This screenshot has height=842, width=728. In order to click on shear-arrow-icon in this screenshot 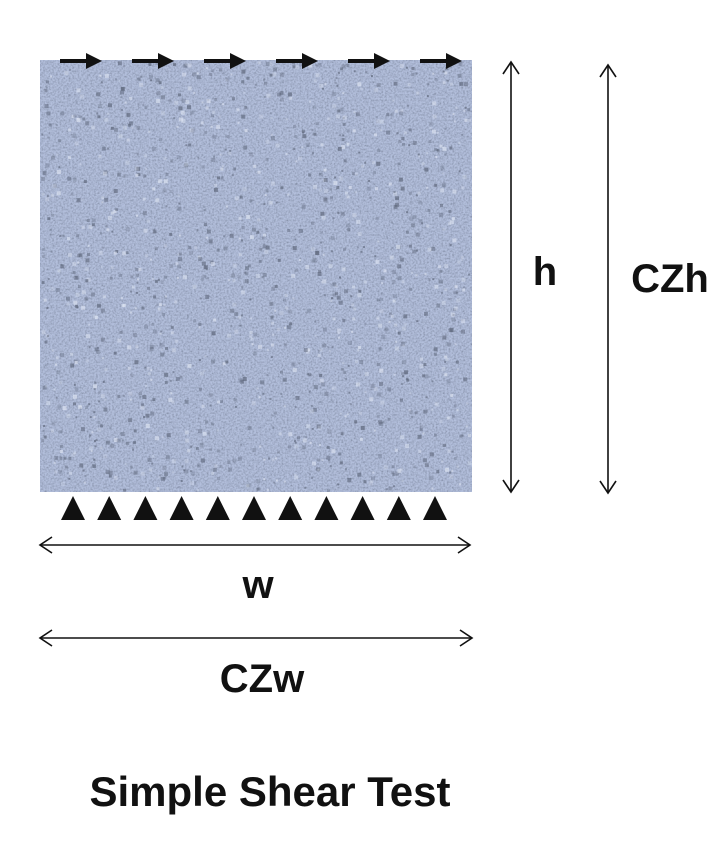, I will do `click(153, 61)`.